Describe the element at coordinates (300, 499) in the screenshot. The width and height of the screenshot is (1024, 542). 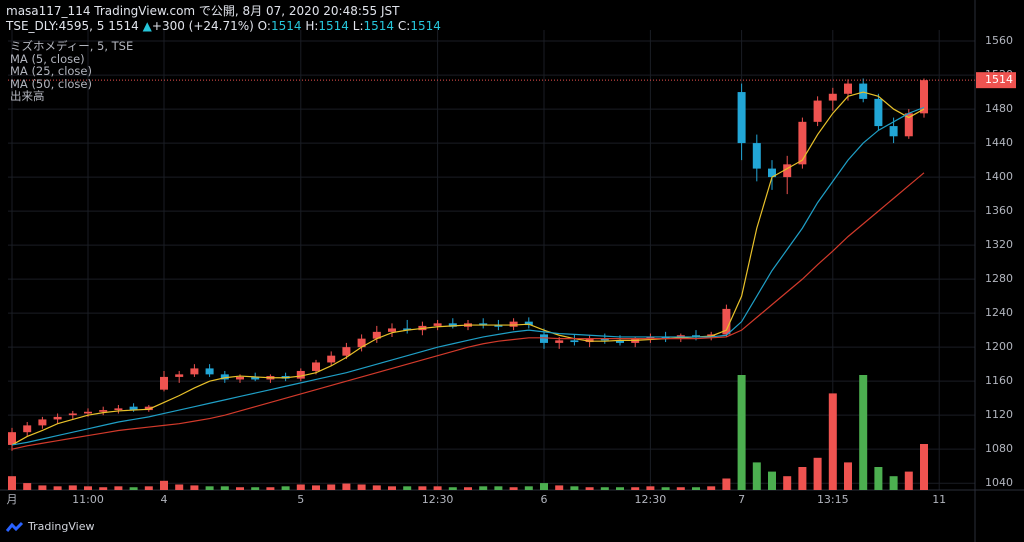
I see `x-tick-label: 5` at that location.